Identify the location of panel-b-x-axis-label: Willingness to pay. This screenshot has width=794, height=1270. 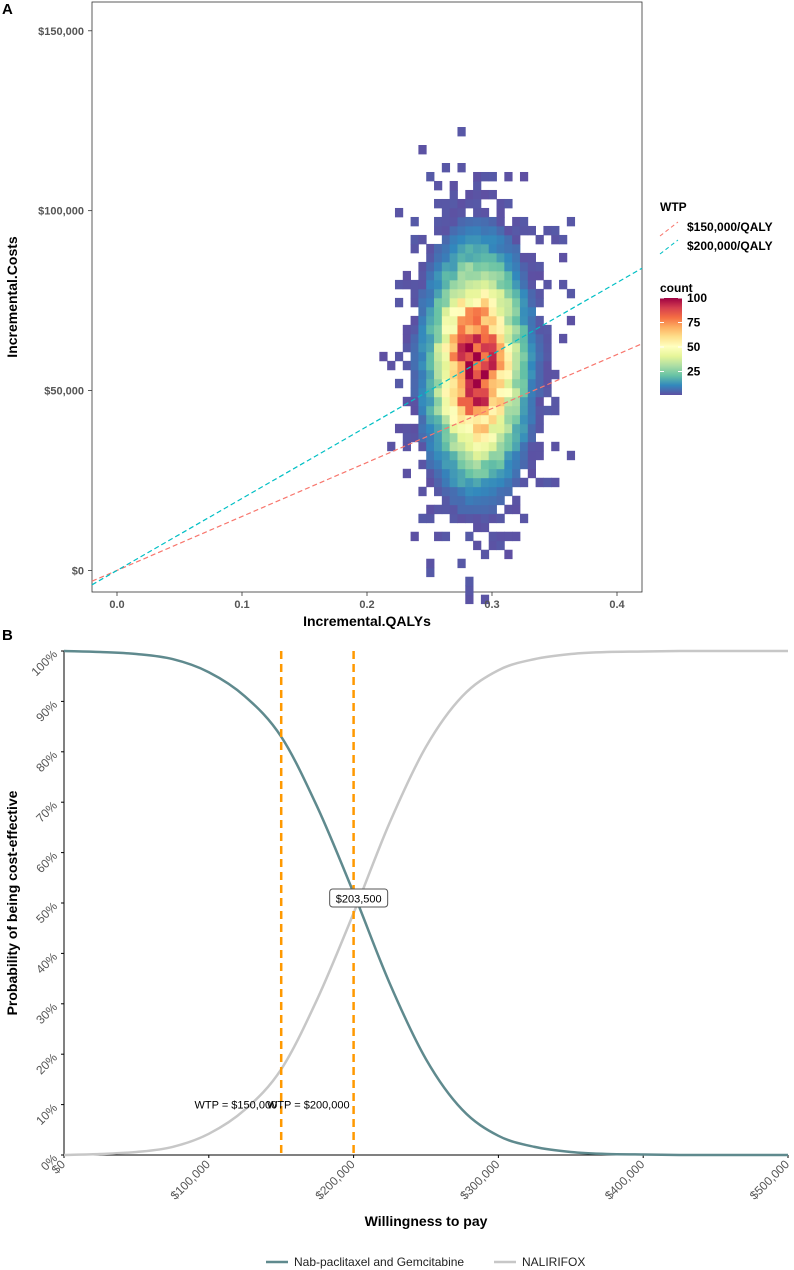
(426, 1221).